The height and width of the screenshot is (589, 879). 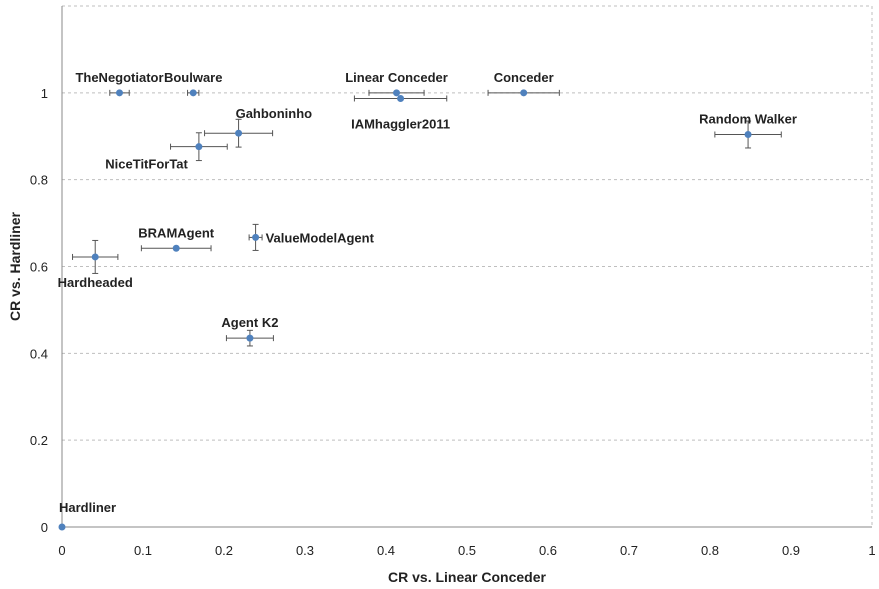 What do you see at coordinates (249, 322) in the screenshot?
I see `point-label: Agent K2` at bounding box center [249, 322].